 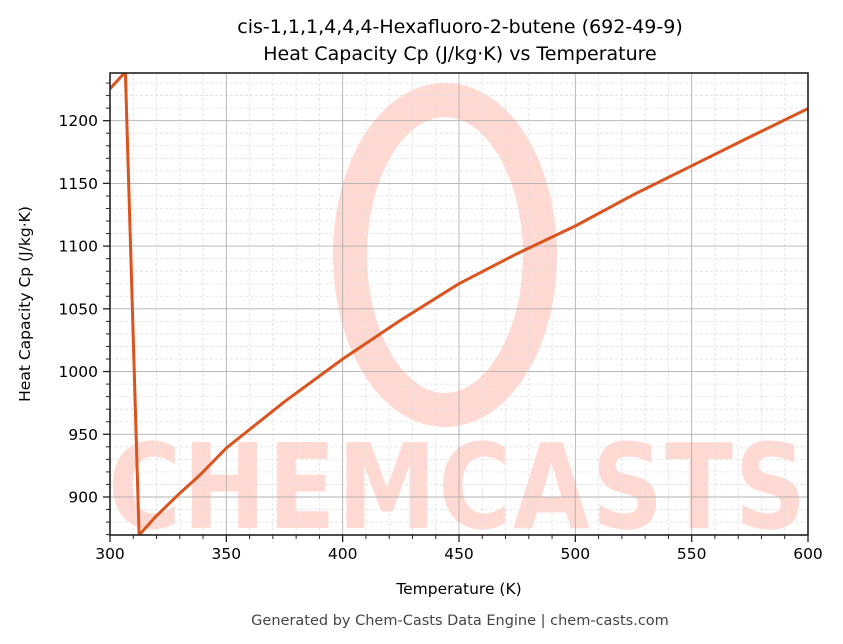 What do you see at coordinates (459, 554) in the screenshot?
I see `x-tick-label: 450` at bounding box center [459, 554].